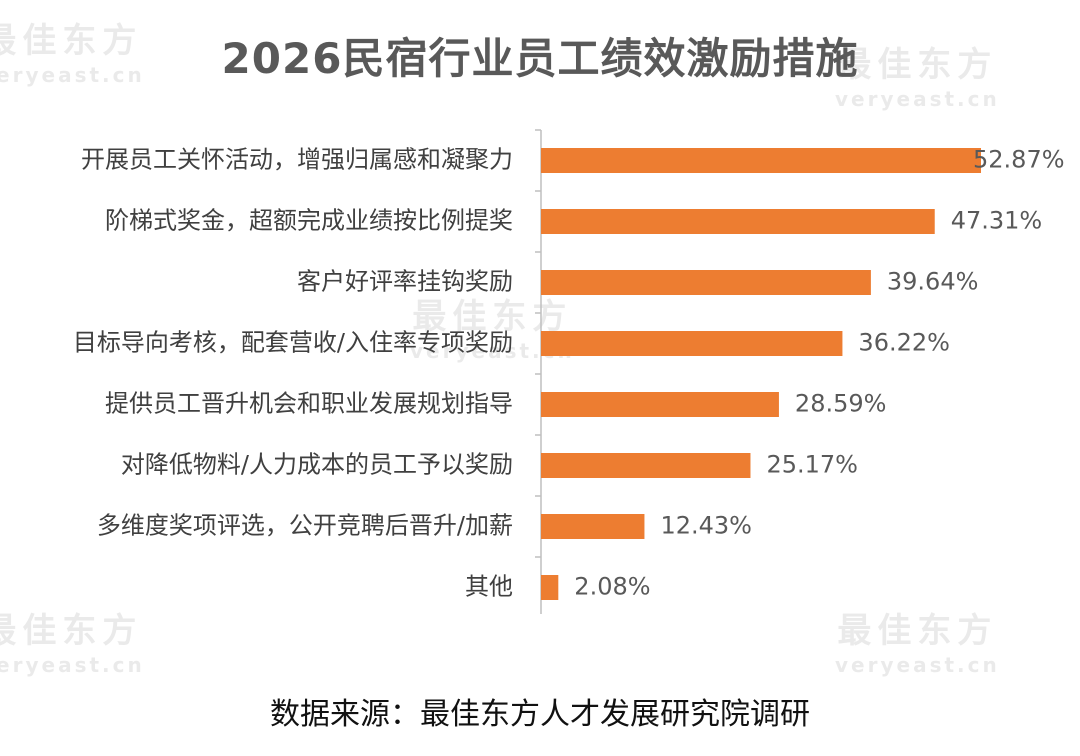 Image resolution: width=1080 pixels, height=756 pixels. What do you see at coordinates (405, 282) in the screenshot?
I see `category-label: 客户好评率挂钩奖励` at bounding box center [405, 282].